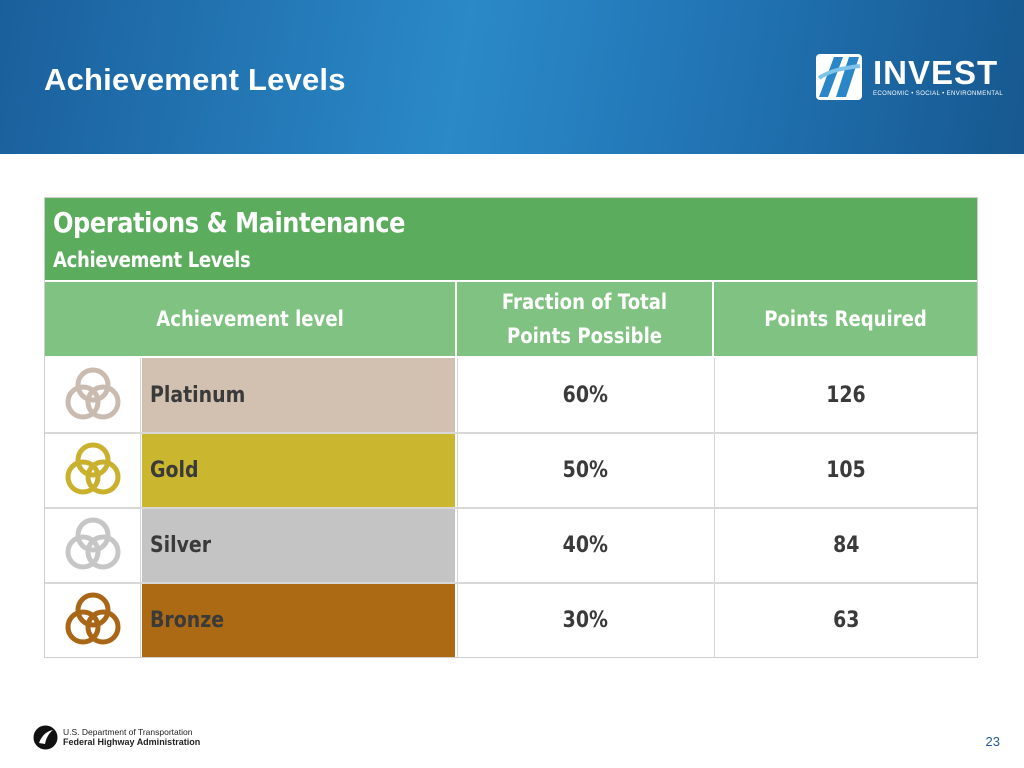  I want to click on points-value: 105, so click(846, 470).